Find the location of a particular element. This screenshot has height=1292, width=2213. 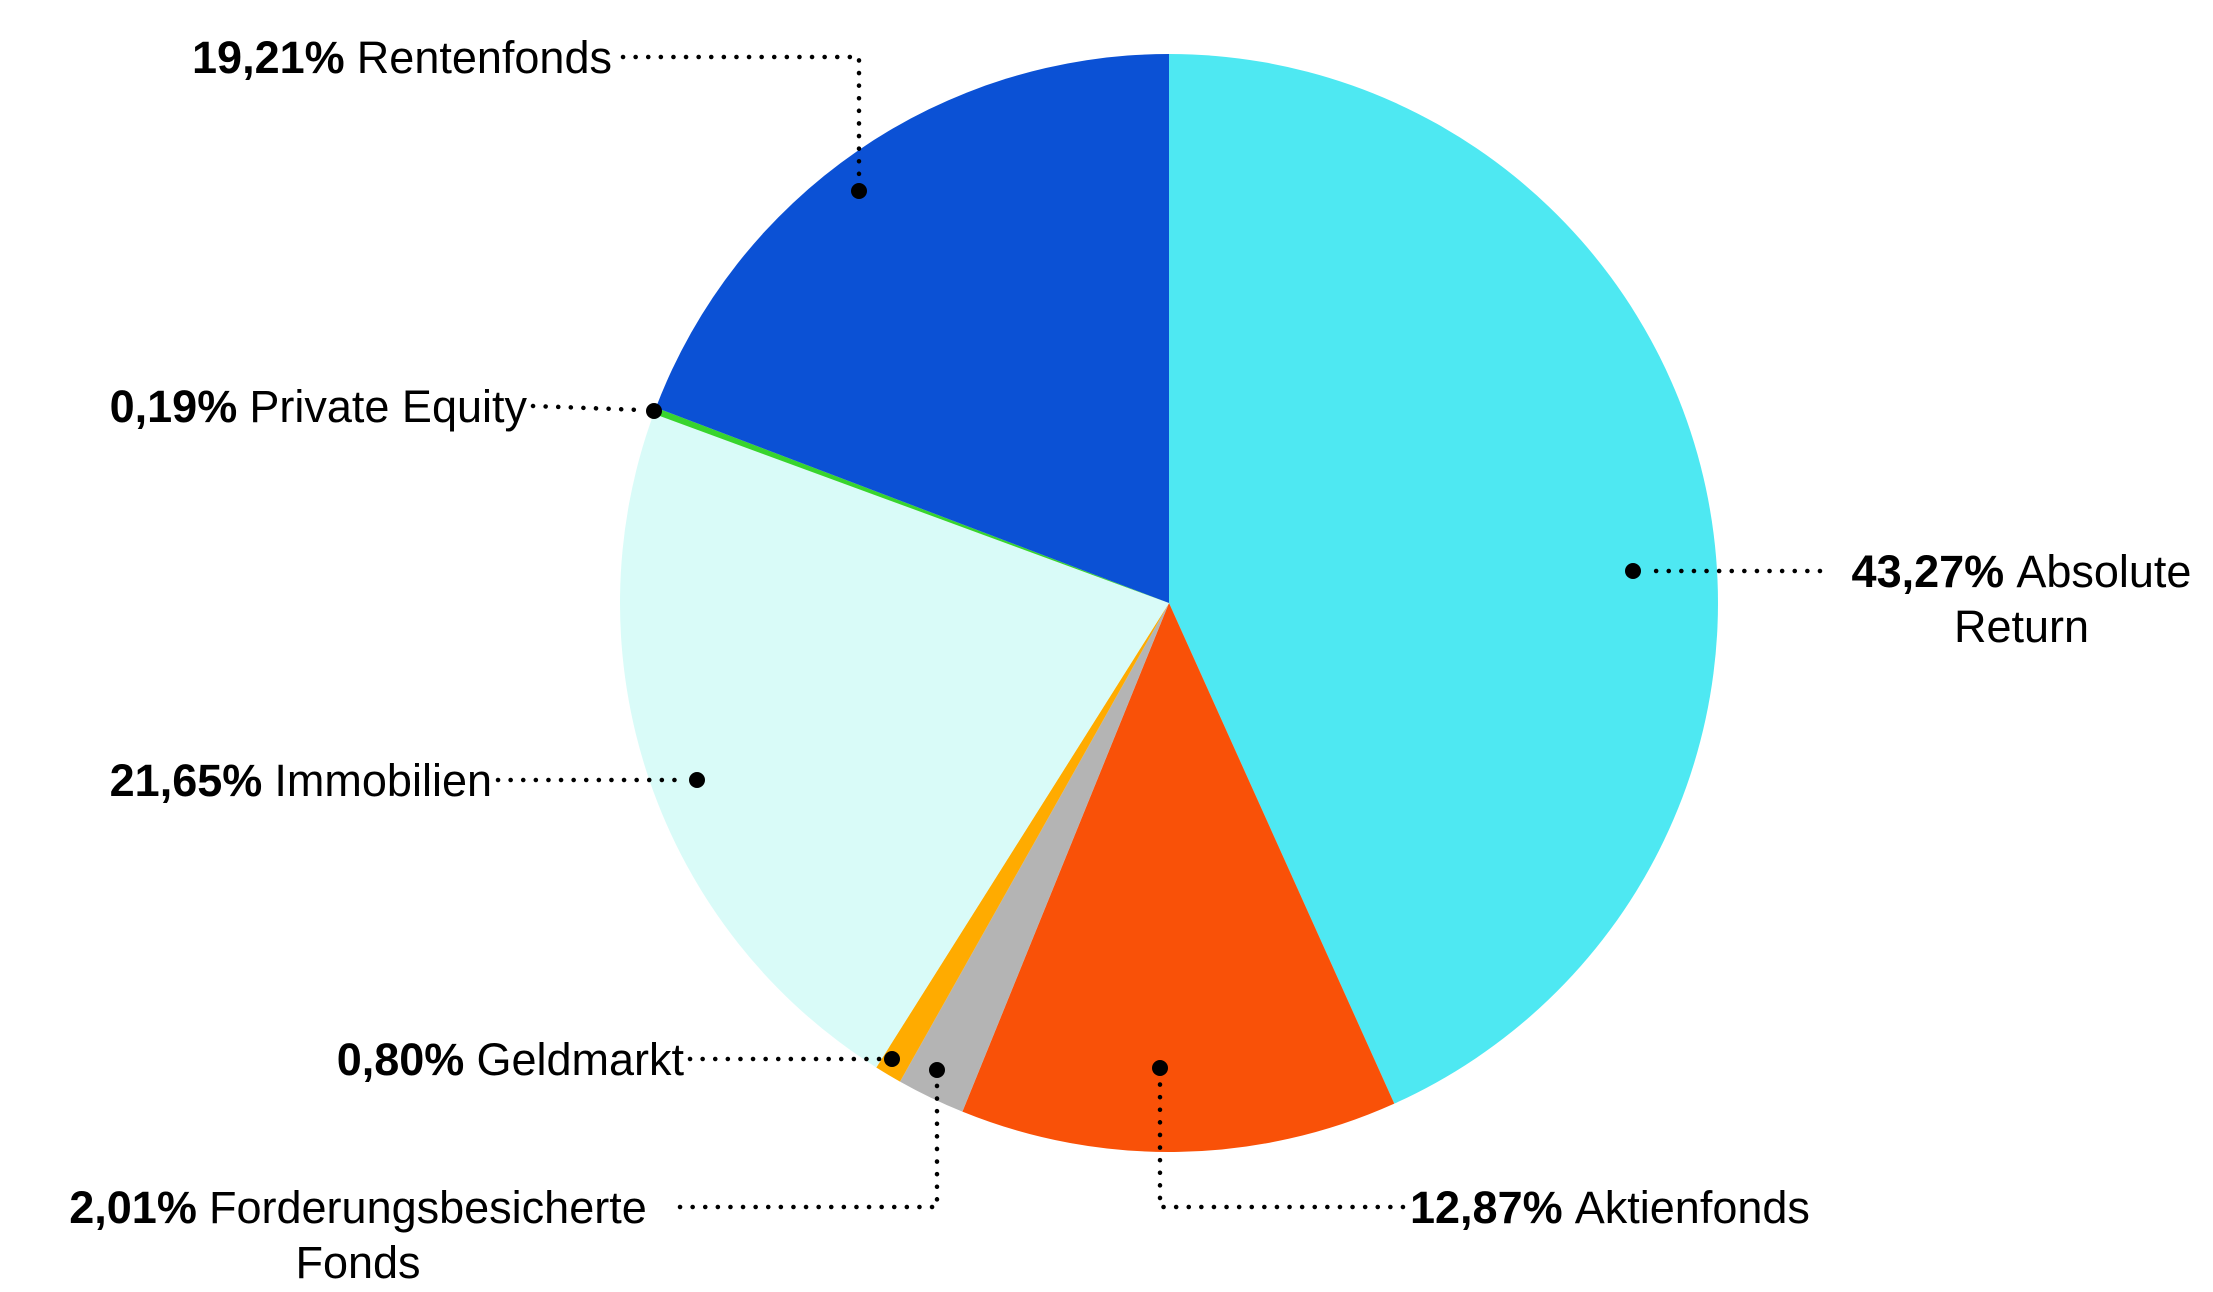

label-rentenfonds: 19,21% Rentenfonds is located at coordinates (402, 57).